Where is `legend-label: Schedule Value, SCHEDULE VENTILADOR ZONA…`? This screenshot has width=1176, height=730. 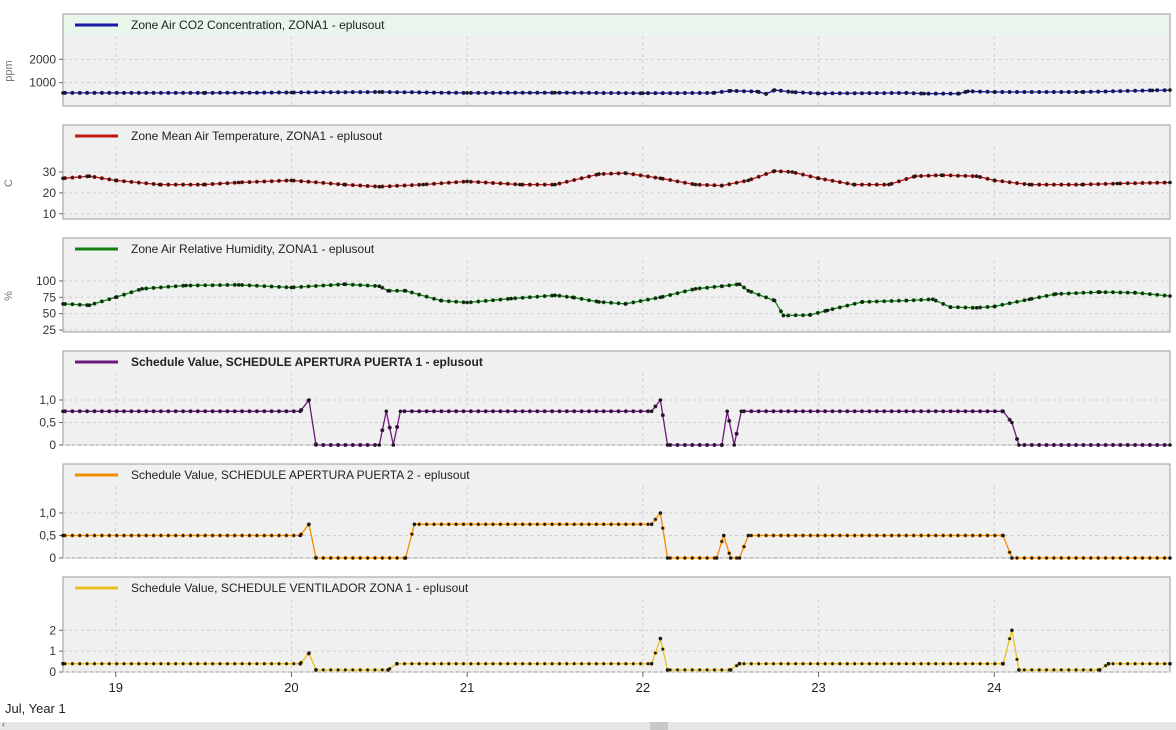 legend-label: Schedule Value, SCHEDULE VENTILADOR ZONA… is located at coordinates (300, 588).